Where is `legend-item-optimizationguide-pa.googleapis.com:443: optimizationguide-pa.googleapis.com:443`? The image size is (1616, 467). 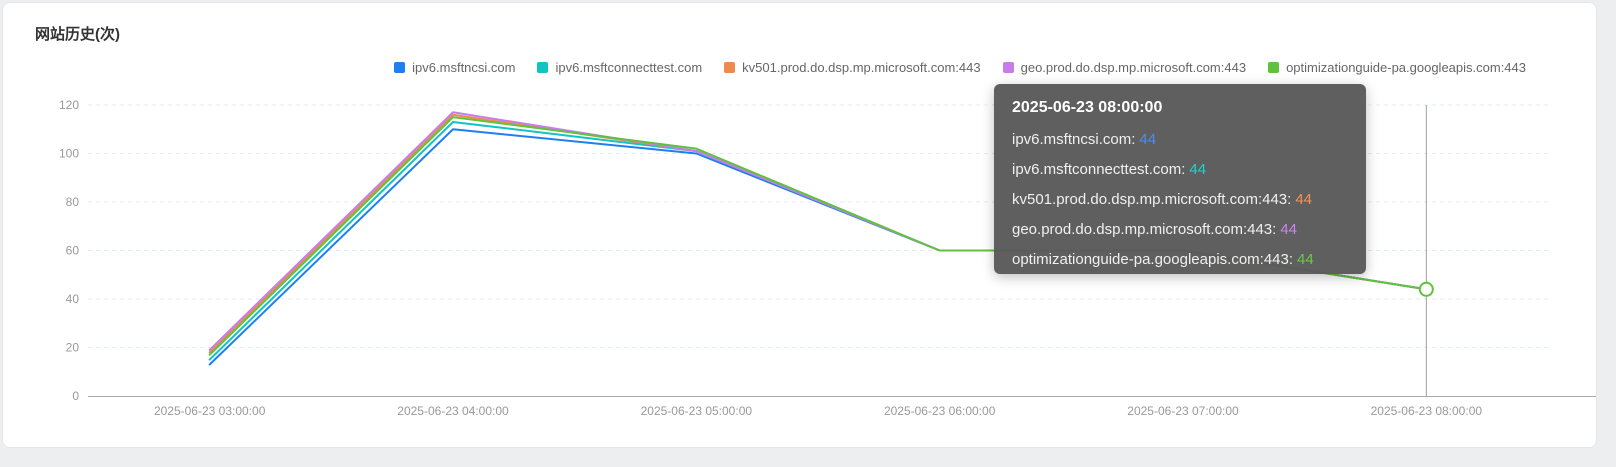
legend-item-optimizationguide-pa.googleapis.com:443: optimizationguide-pa.googleapis.com:443 is located at coordinates (1397, 67).